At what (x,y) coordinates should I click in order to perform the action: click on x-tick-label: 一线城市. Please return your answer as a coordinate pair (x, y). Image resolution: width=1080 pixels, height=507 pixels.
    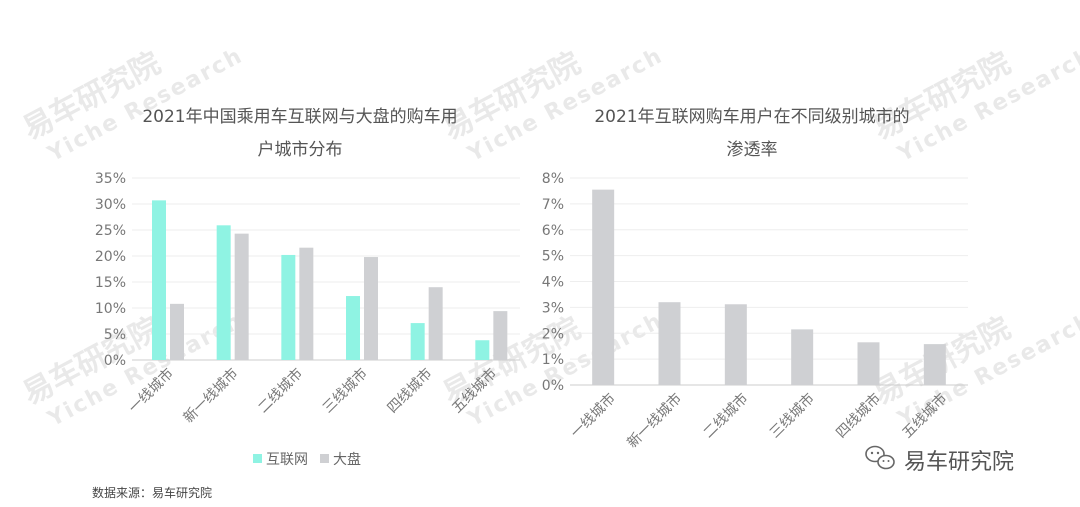
    Looking at the image, I should click on (593, 416).